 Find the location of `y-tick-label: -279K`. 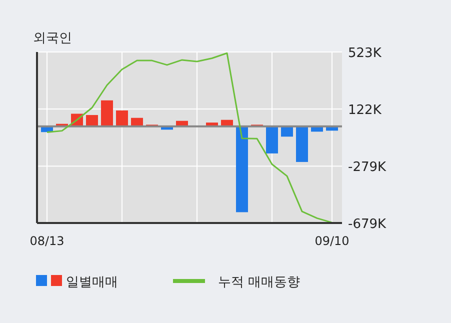

y-tick-label: -279K is located at coordinates (367, 168).